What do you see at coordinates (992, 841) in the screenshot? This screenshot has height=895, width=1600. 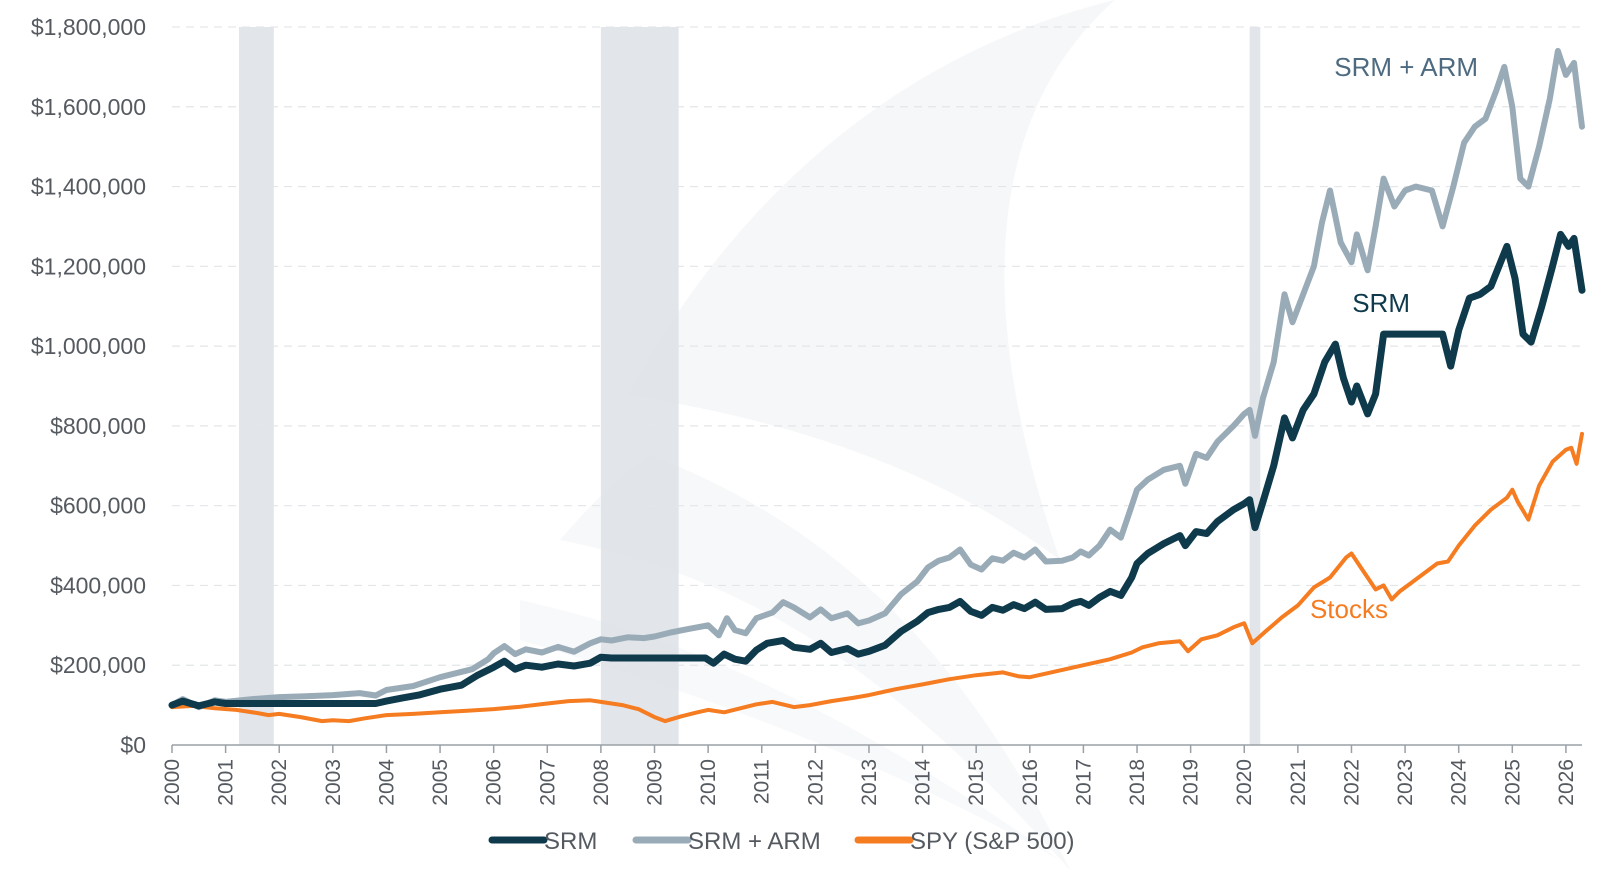 I see `legend-label-2: SPY (S&P 500)` at bounding box center [992, 841].